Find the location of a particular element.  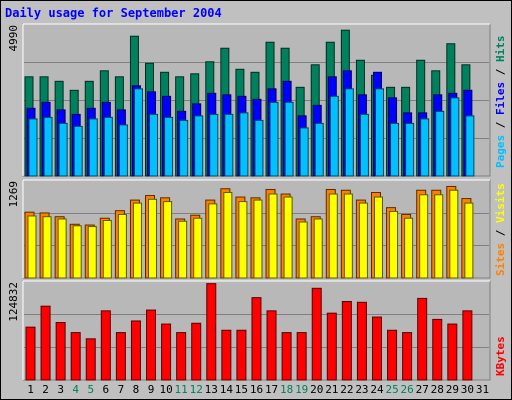

legend-sites: Sites is located at coordinates (500, 259).